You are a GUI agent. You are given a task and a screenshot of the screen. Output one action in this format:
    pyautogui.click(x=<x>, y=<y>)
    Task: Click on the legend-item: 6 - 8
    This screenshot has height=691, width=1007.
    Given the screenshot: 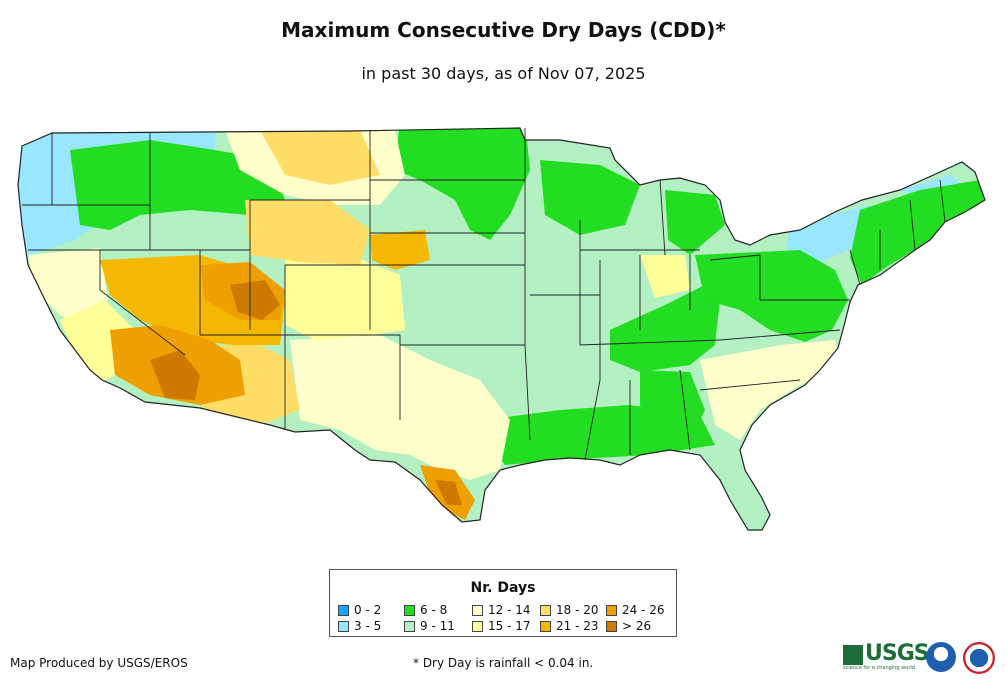 What is the action you would take?
    pyautogui.click(x=425, y=610)
    